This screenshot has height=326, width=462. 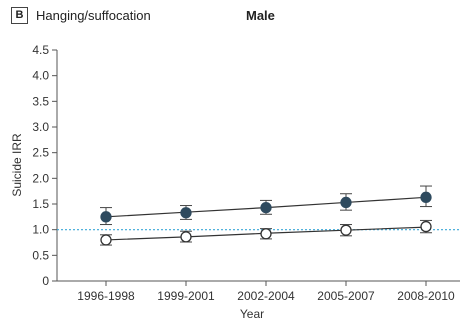 I want to click on panel-subtitle: Male, so click(x=260, y=15).